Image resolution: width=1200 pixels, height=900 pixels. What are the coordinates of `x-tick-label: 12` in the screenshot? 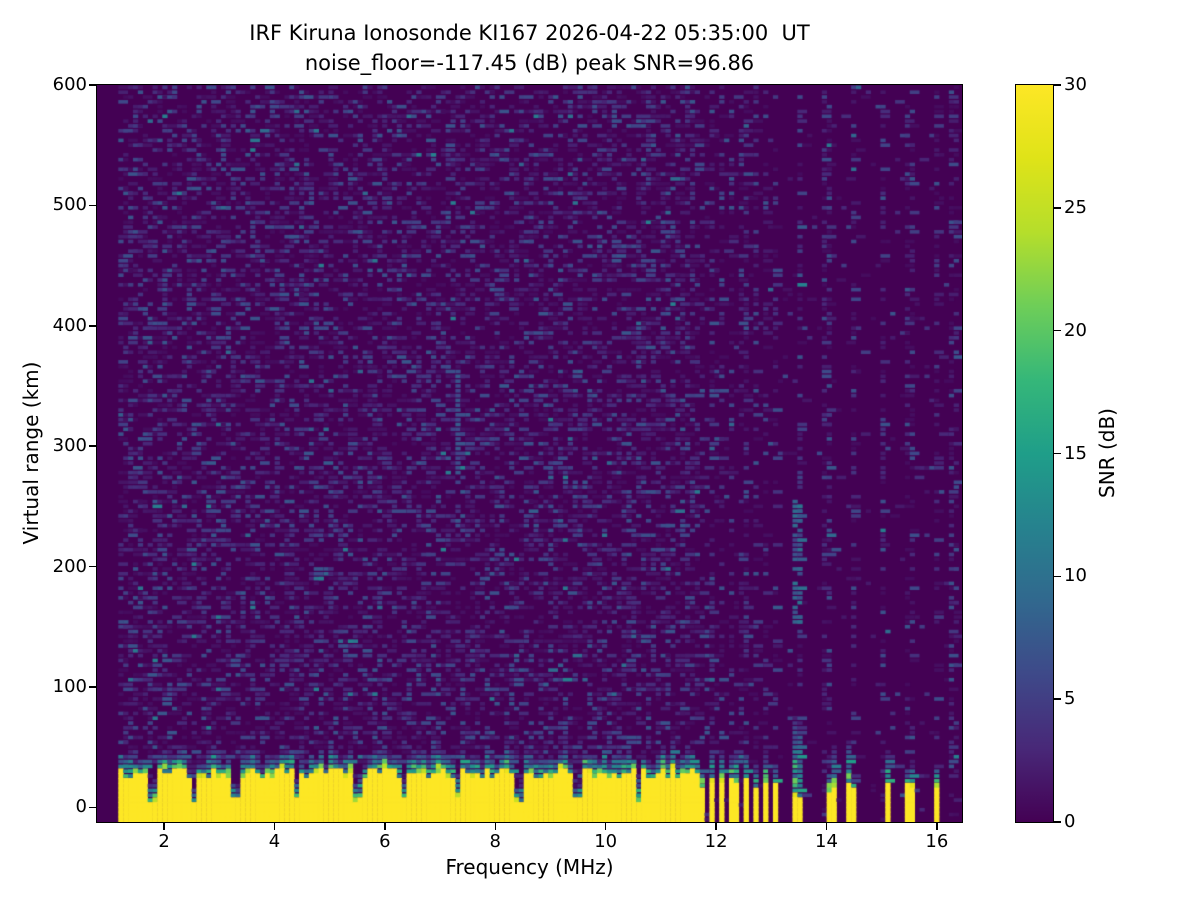 It's located at (716, 841).